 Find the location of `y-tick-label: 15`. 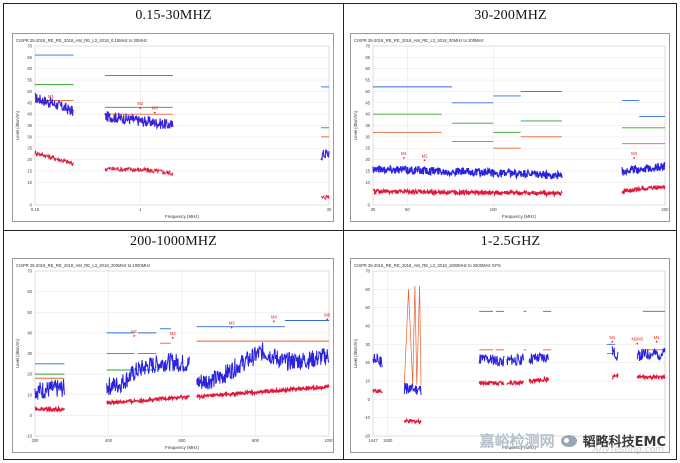

y-tick-label: 15 is located at coordinates (367, 170).